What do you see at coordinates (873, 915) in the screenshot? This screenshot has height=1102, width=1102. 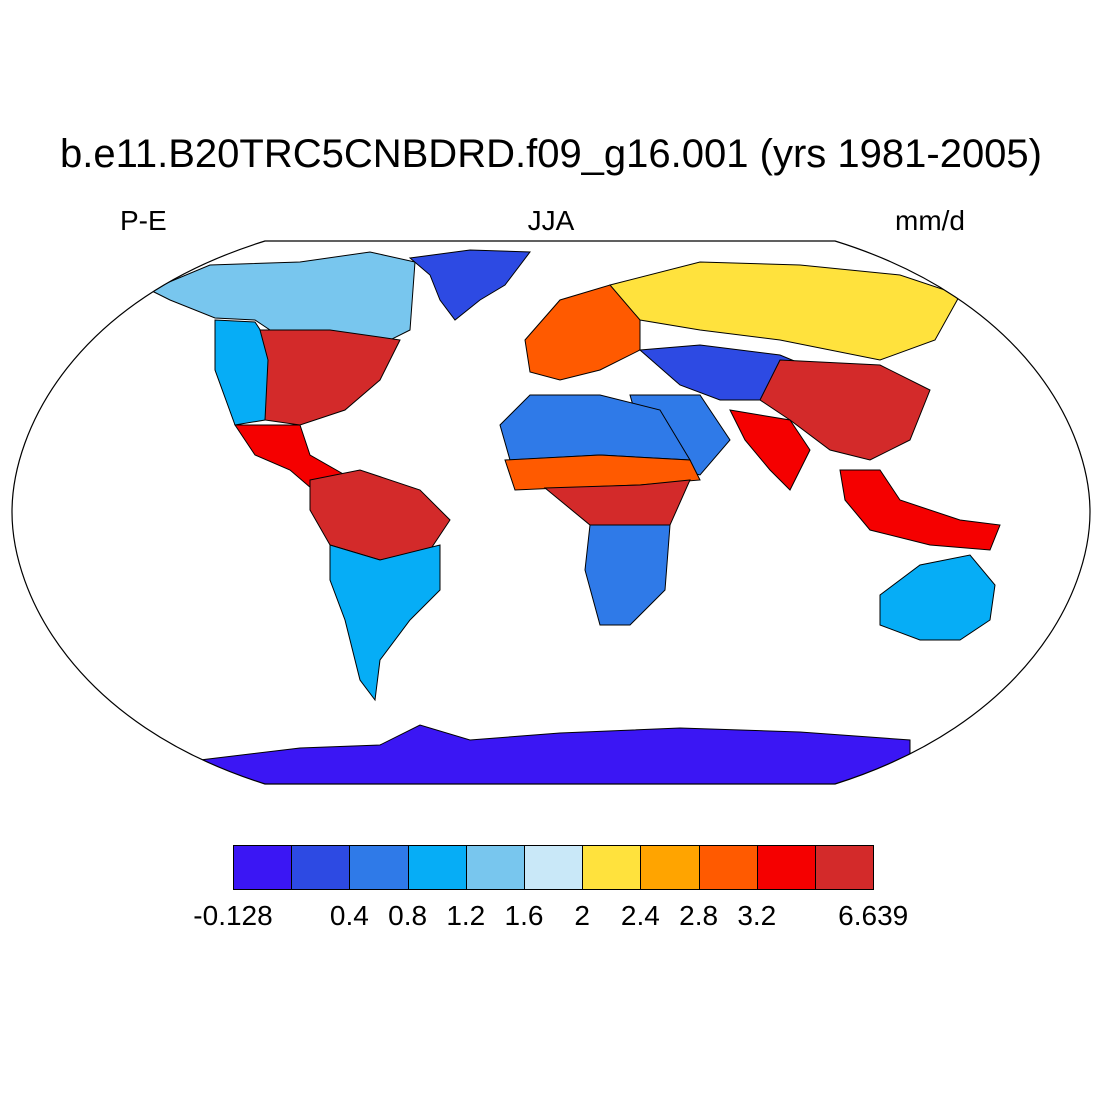 I see `colorbar-label: 6.639` at bounding box center [873, 915].